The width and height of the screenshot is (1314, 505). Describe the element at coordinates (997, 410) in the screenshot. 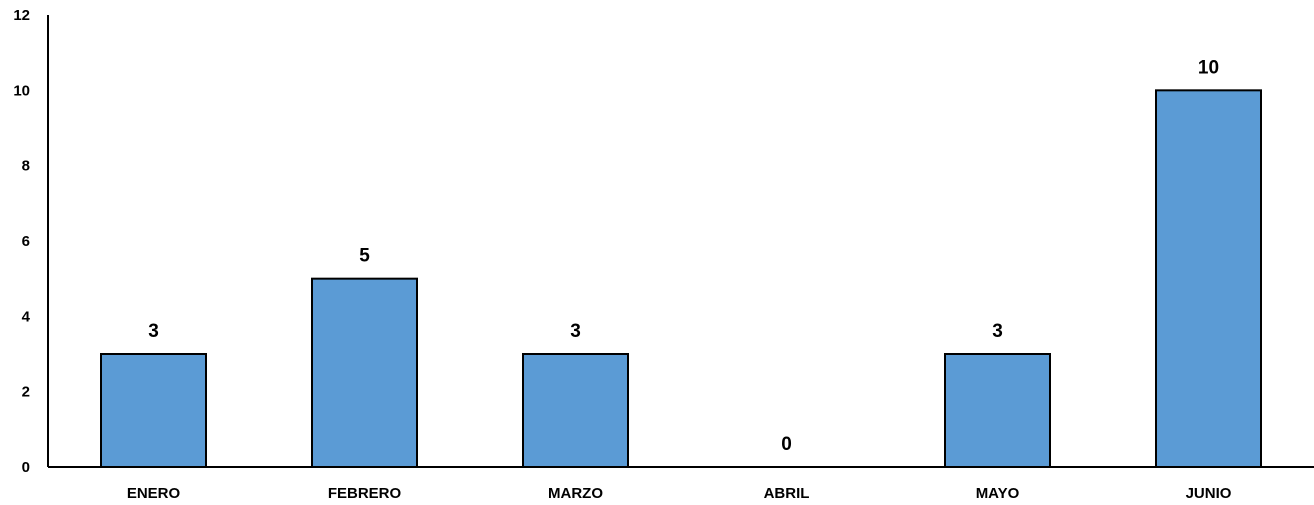

I see `bar-mayo` at that location.